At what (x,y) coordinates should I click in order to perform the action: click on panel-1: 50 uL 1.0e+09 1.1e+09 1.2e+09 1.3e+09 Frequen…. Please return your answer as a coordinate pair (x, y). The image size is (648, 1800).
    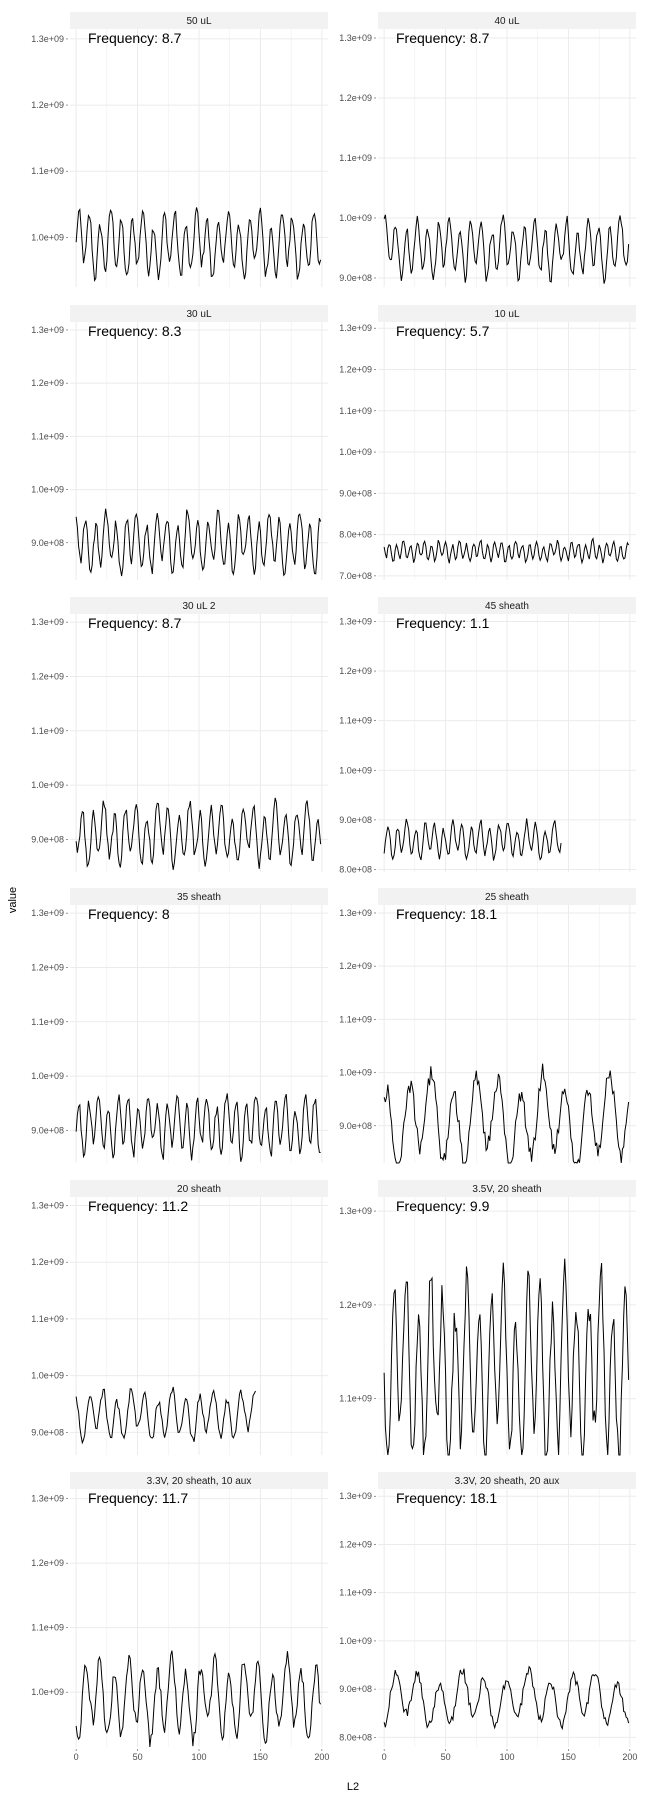
    Looking at the image, I should click on (179, 149).